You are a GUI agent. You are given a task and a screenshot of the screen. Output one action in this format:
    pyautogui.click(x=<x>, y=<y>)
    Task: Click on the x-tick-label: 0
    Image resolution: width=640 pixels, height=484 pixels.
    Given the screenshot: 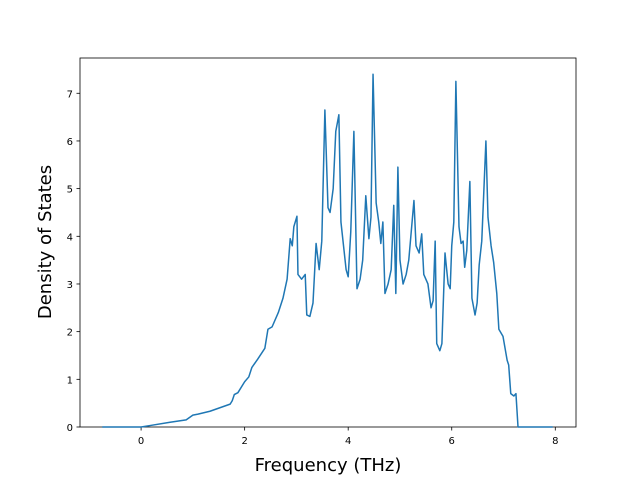 What is the action you would take?
    pyautogui.click(x=141, y=441)
    